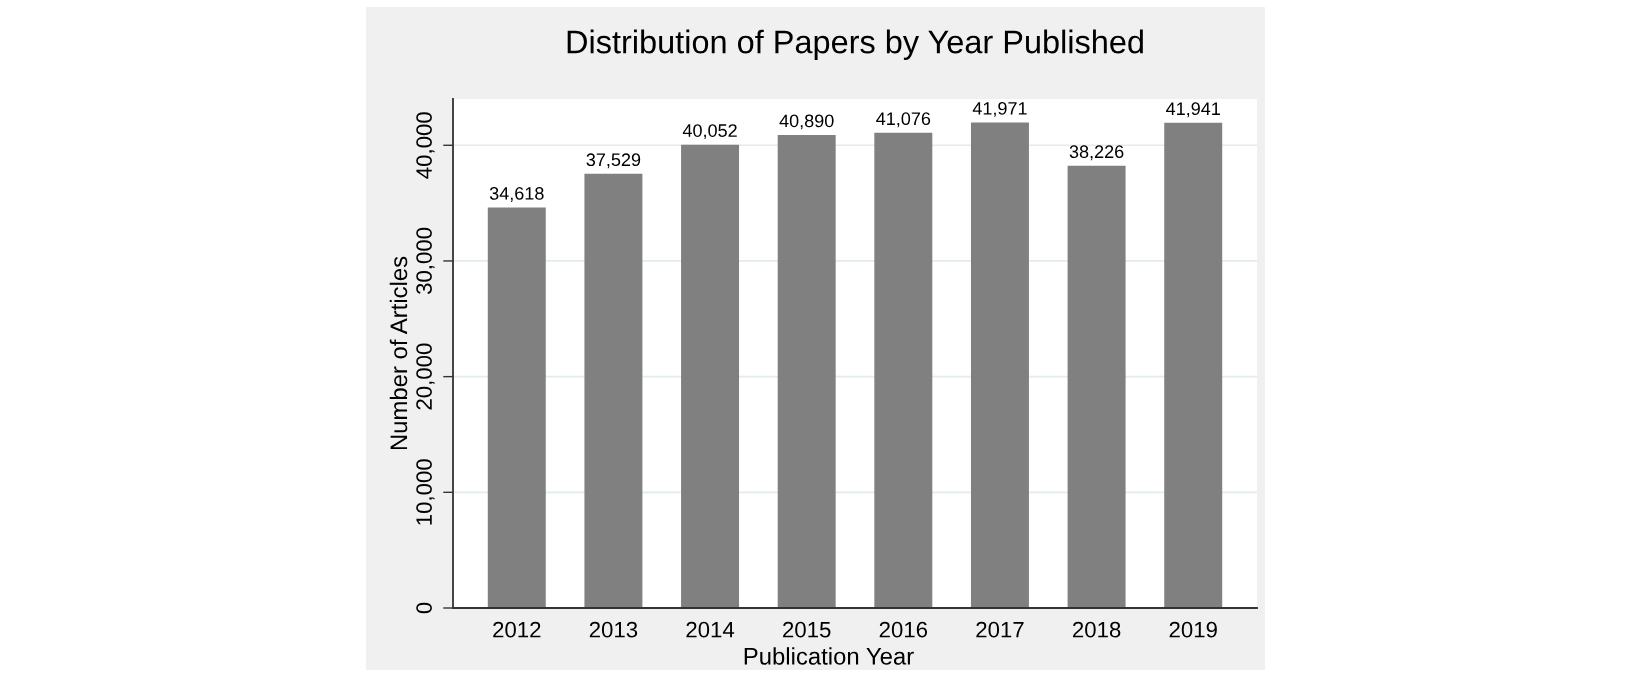 The height and width of the screenshot is (688, 1633). Describe the element at coordinates (425, 492) in the screenshot. I see `y-tick-label: 10,000` at that location.